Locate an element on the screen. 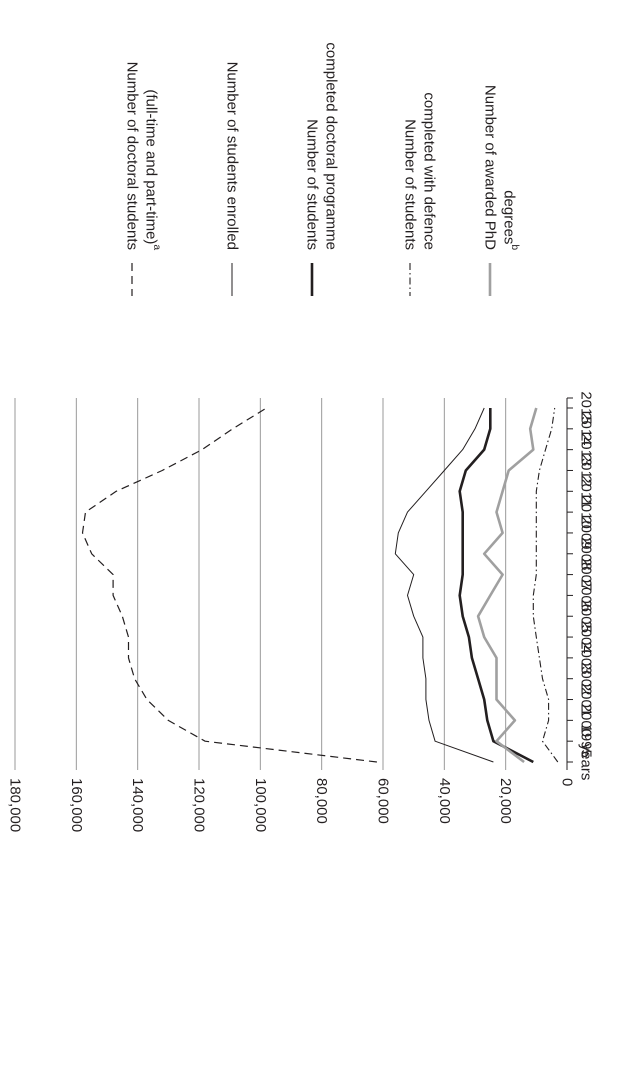 Image resolution: width=632 pixels, height=1072 pixels. category-tick-label: 2004 is located at coordinates (586, 636).